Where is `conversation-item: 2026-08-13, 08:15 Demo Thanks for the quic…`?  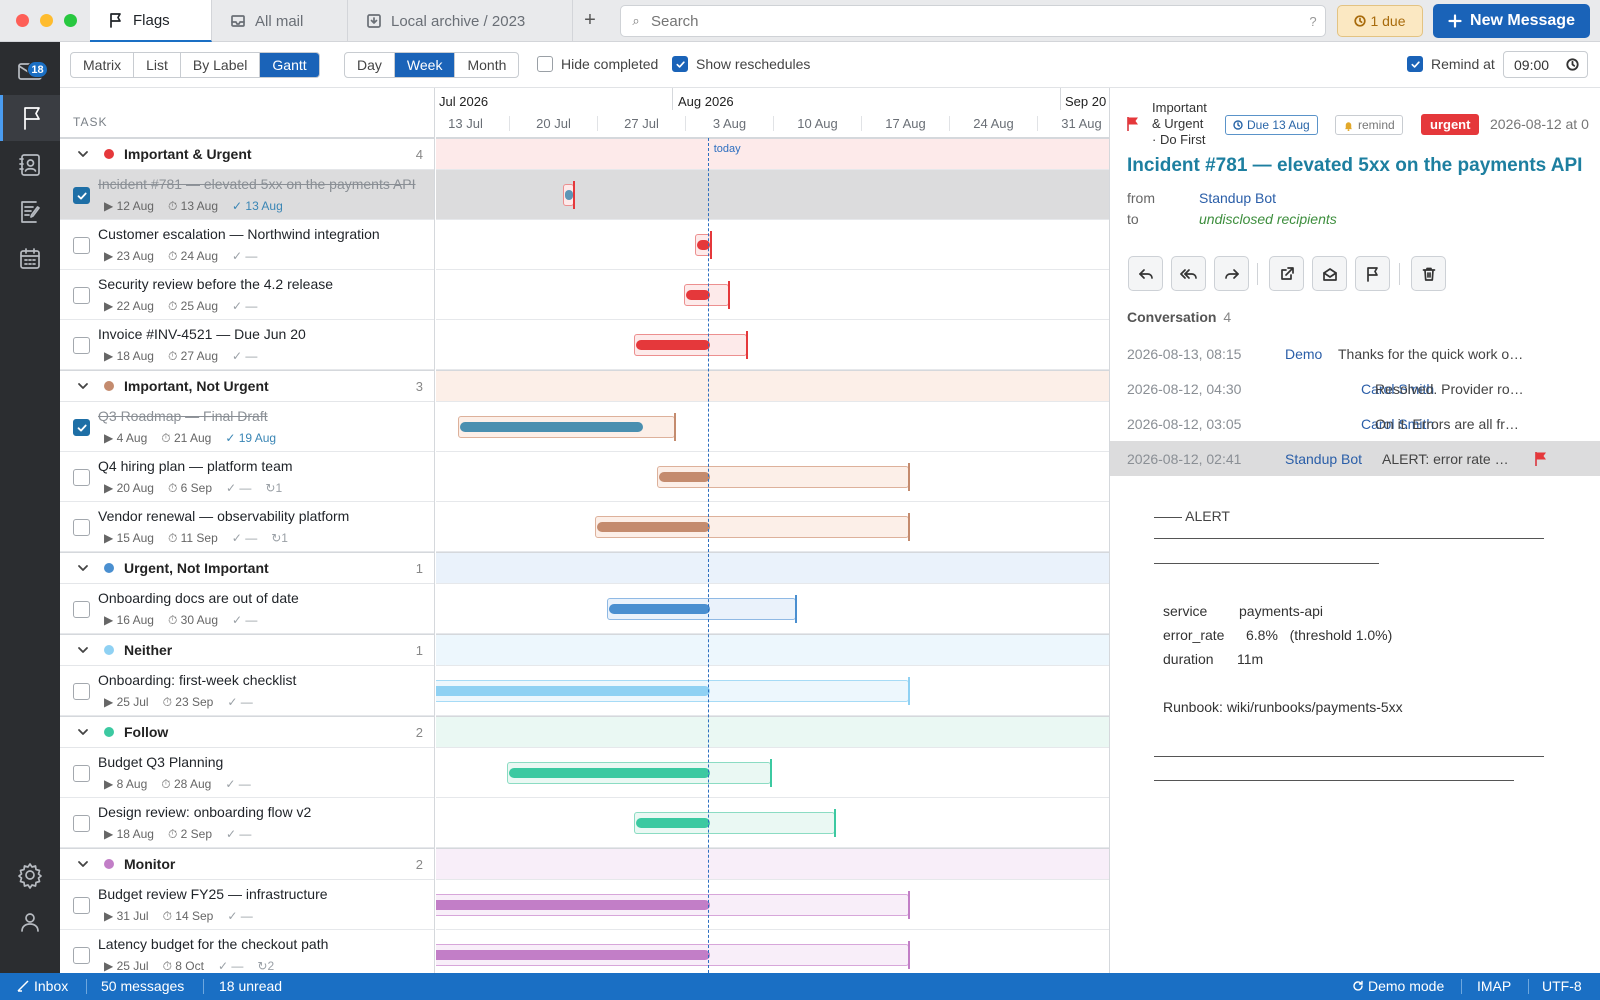
conversation-item: 2026-08-13, 08:15 Demo Thanks for the quic… is located at coordinates (1355, 353).